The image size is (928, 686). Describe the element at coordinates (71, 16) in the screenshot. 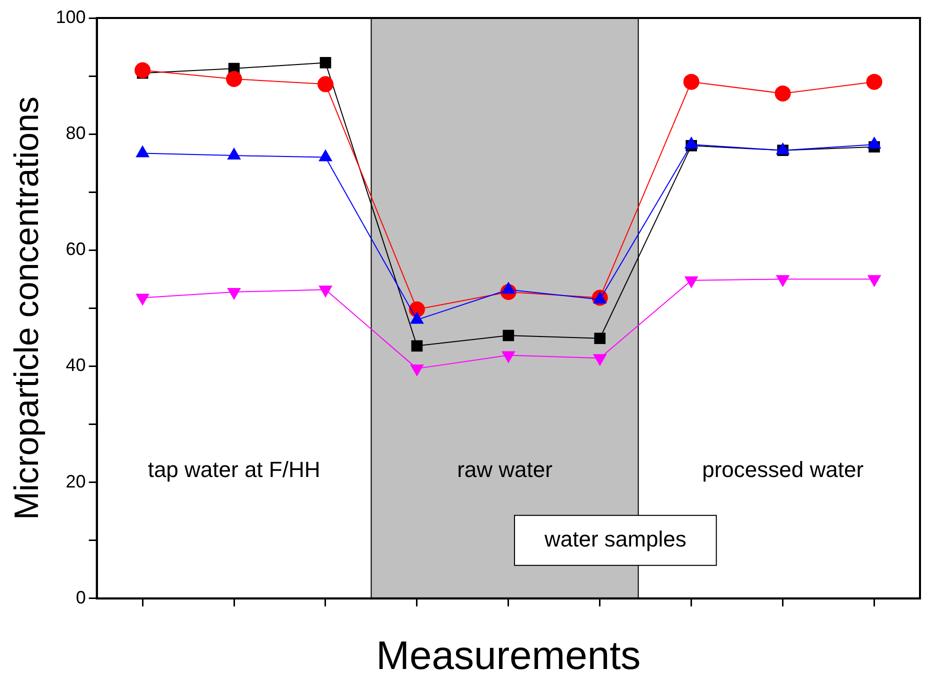

I see `y-tick-label: 100` at that location.